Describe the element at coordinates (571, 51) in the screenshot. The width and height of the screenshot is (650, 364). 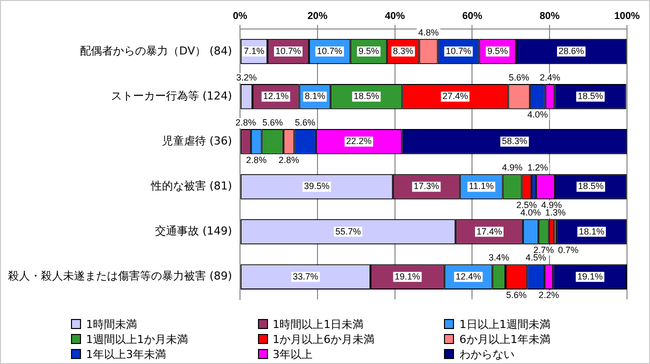
I see `data-label: 28.6%` at that location.